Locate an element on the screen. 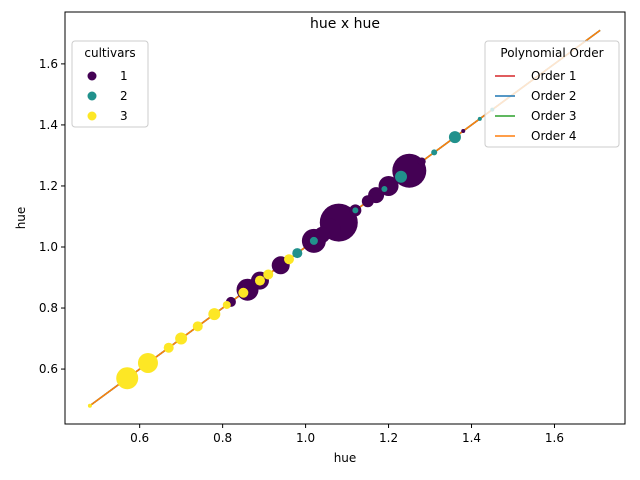  x-tick-label: 1.4 is located at coordinates (471, 438).